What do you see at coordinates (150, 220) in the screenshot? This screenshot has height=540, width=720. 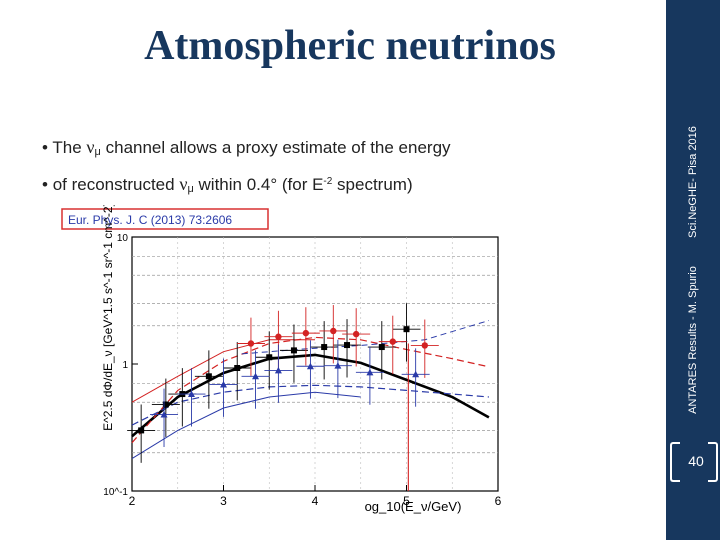 I see `reference-label: Eur. Phys. J. C (2013) 73:2606` at bounding box center [150, 220].